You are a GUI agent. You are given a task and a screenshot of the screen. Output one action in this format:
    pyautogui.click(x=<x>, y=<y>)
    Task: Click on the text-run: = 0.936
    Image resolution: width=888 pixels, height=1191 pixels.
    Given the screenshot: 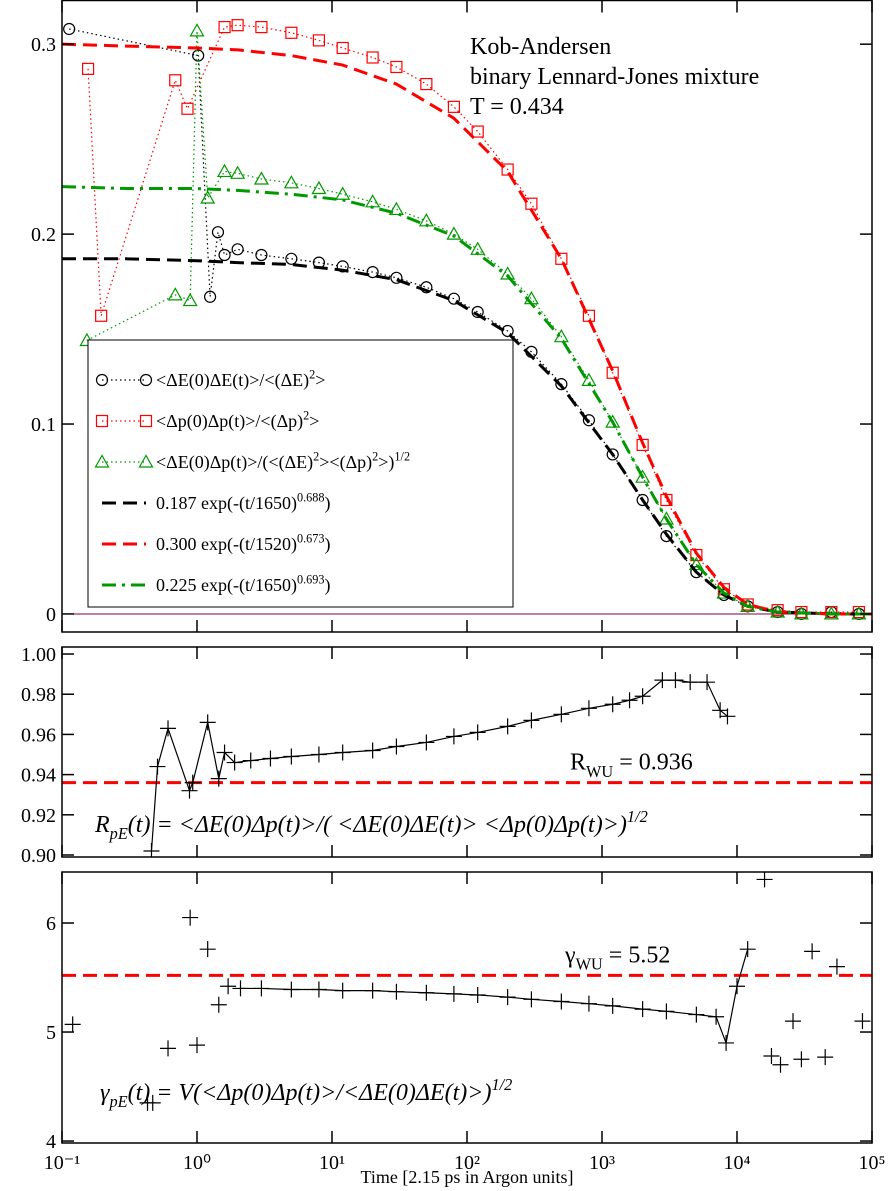 What is the action you would take?
    pyautogui.click(x=653, y=763)
    